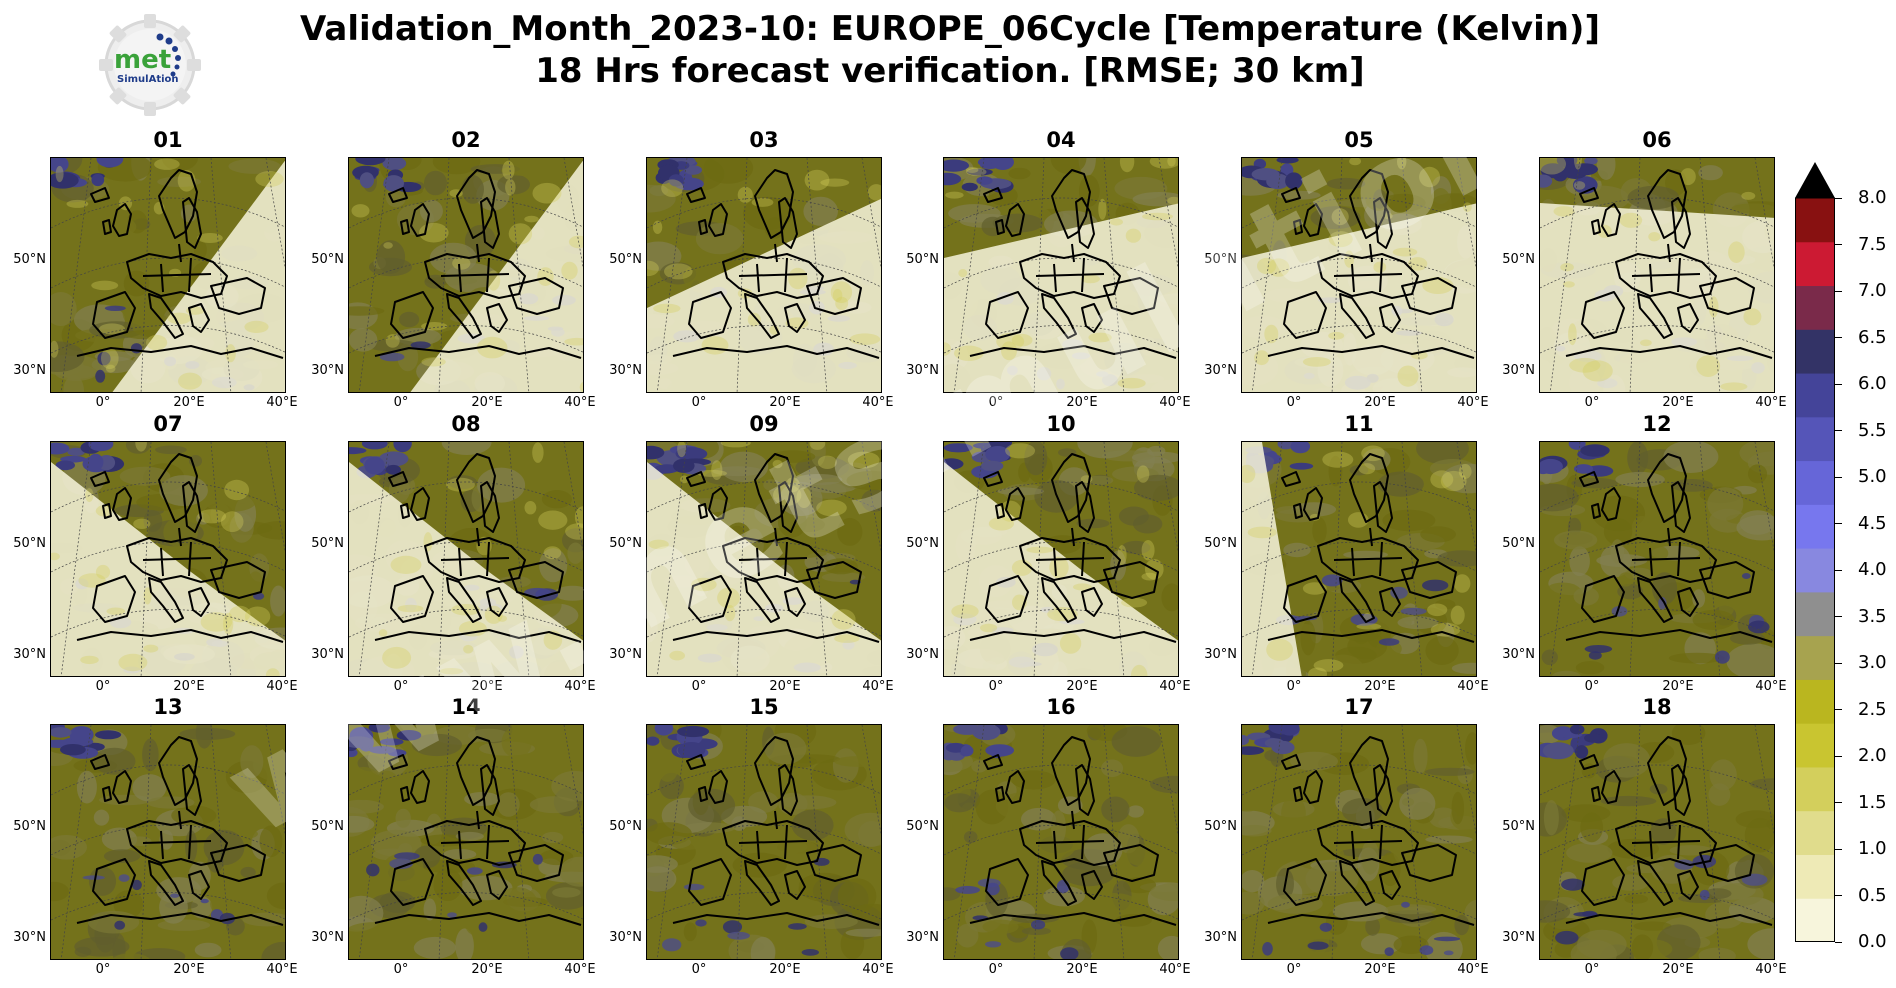 The width and height of the screenshot is (1896, 988). Describe the element at coordinates (1048, 269) in the screenshot. I see `forecast-panel-04: 04 50°N 30°N 0° 20°E 40°E` at that location.